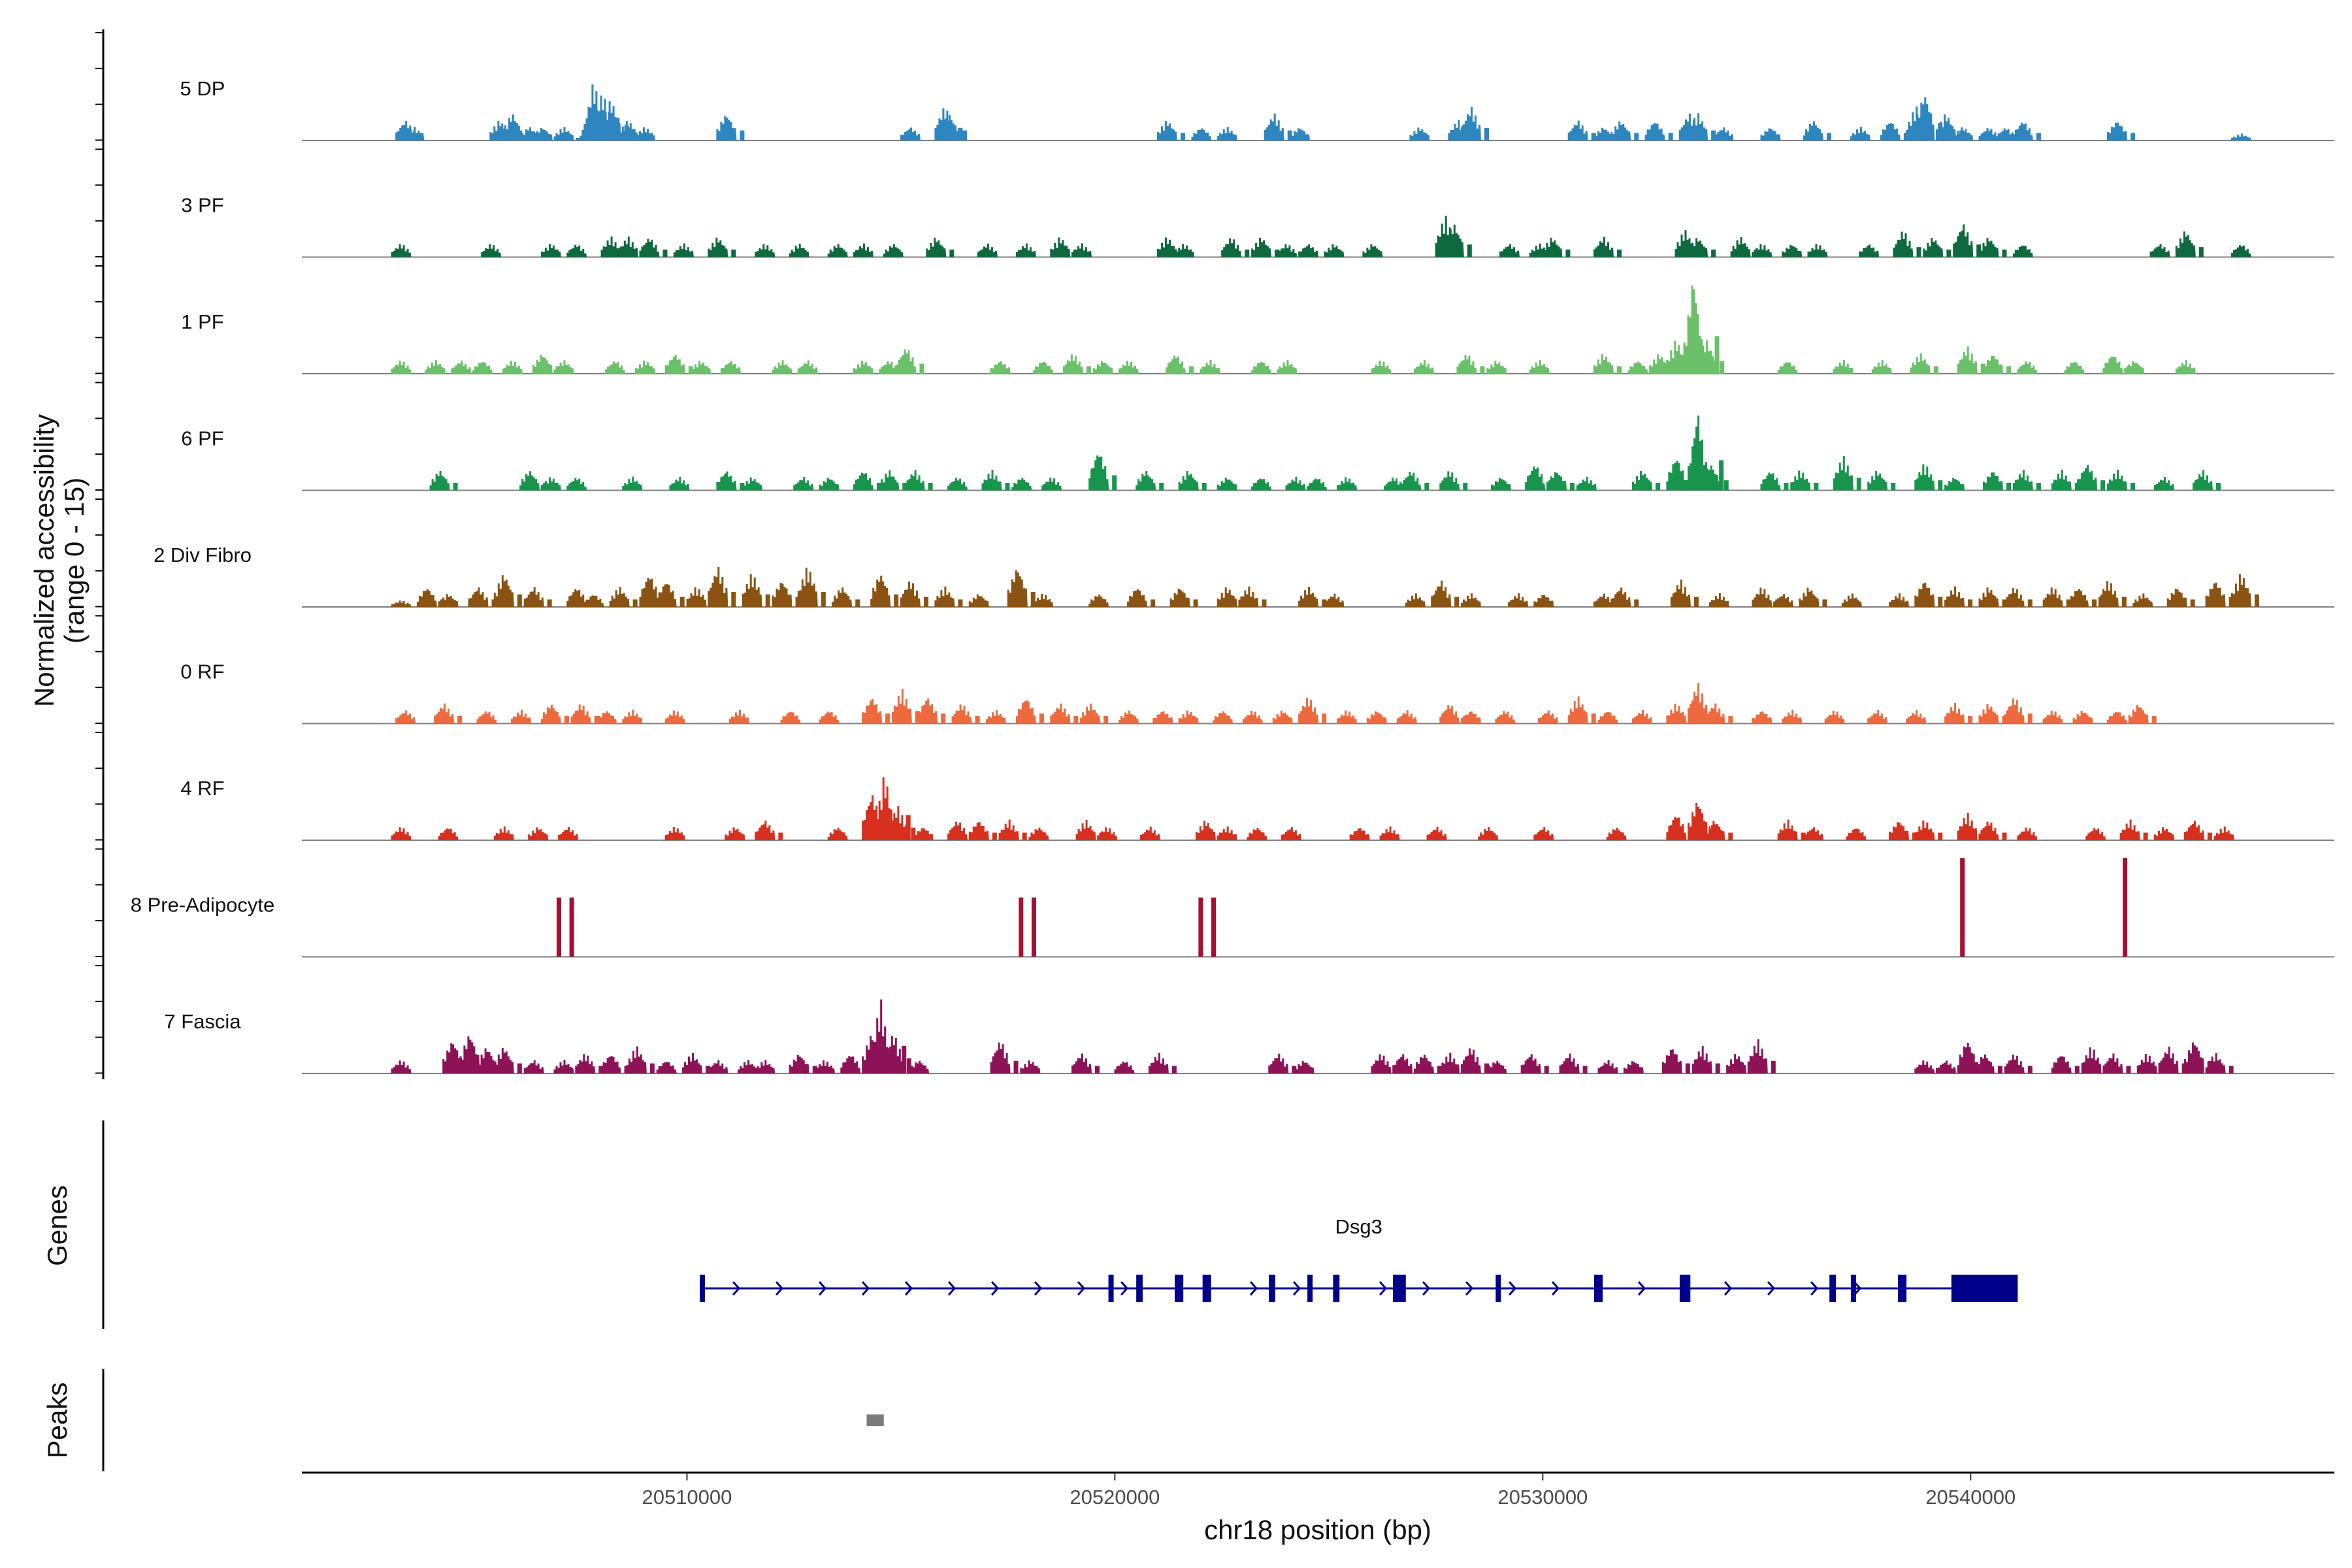  I want to click on gene-track-title: Genes, so click(57, 1225).